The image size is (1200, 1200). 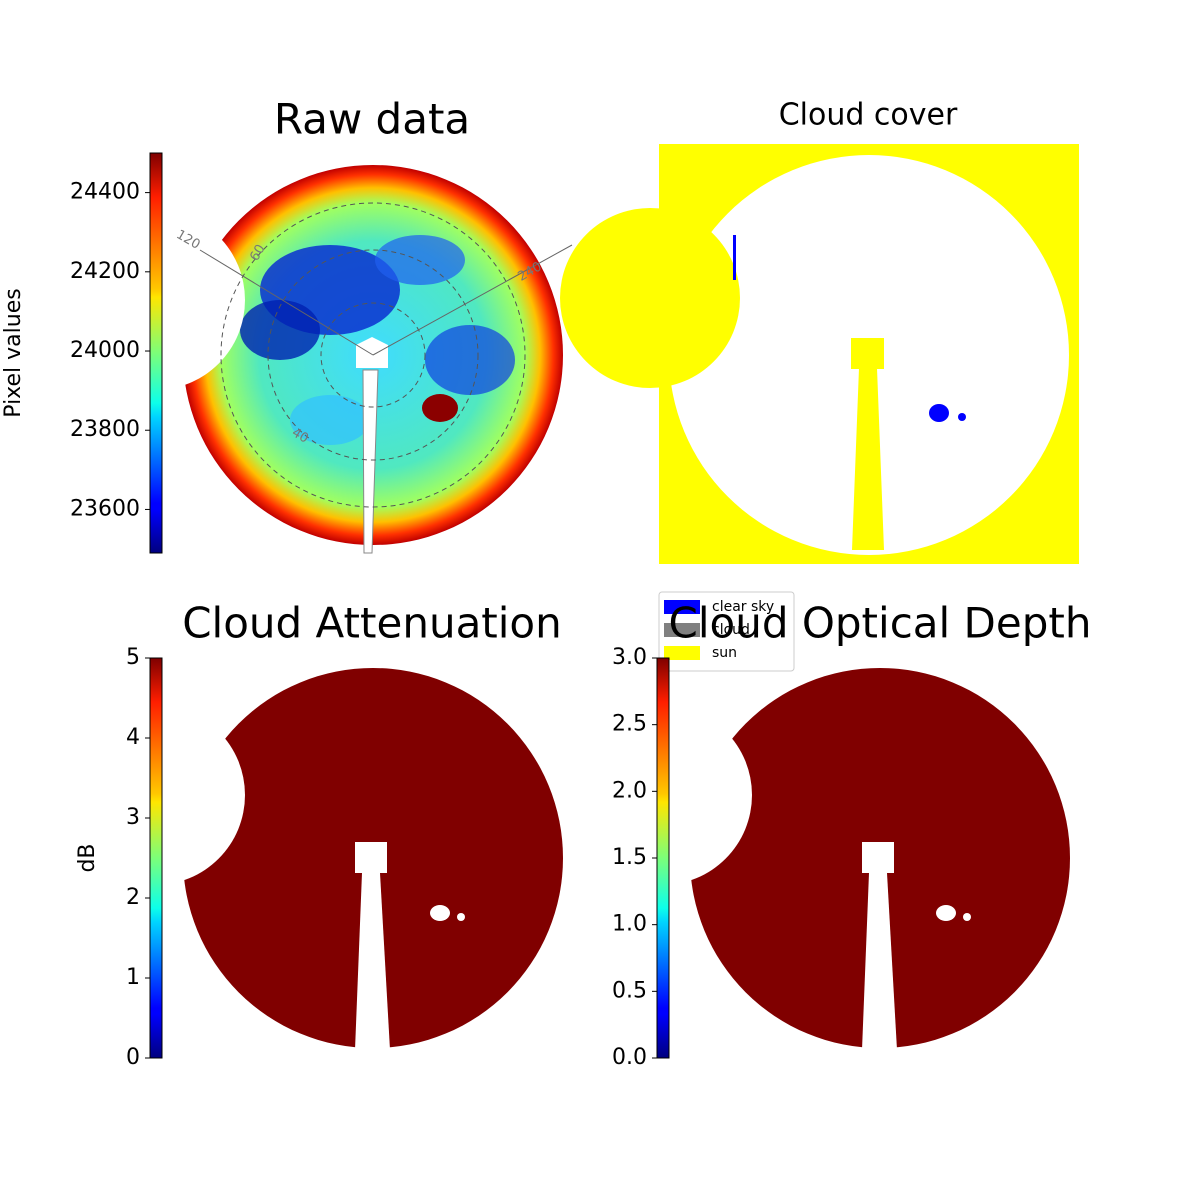 What do you see at coordinates (868, 115) in the screenshot?
I see `panel-title: Cloud cover` at bounding box center [868, 115].